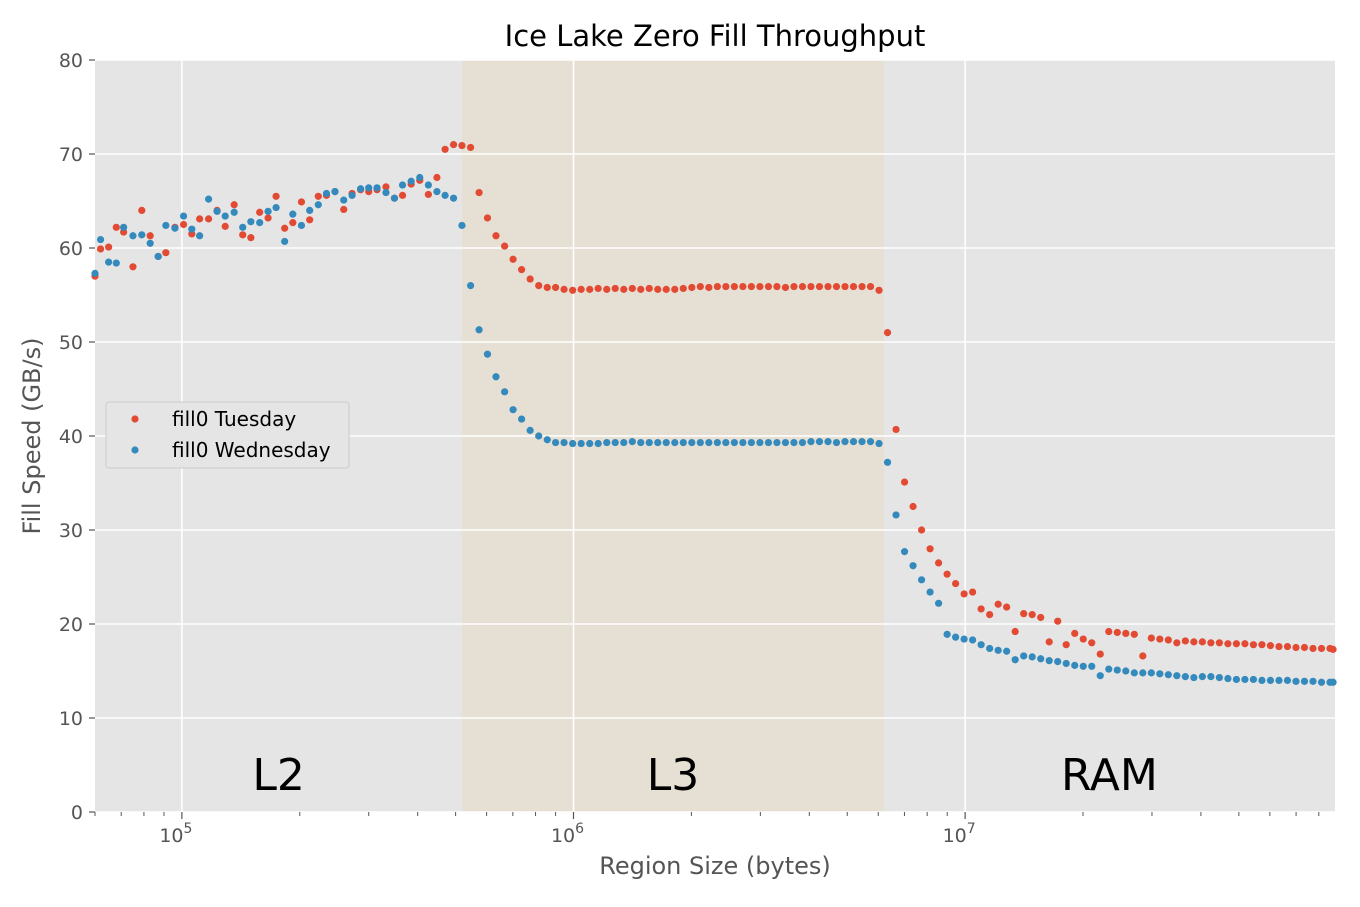 Image resolution: width=1360 pixels, height=907 pixels. What do you see at coordinates (704, 775) in the screenshot?
I see `region-labels: L2 L3 RAM` at bounding box center [704, 775].